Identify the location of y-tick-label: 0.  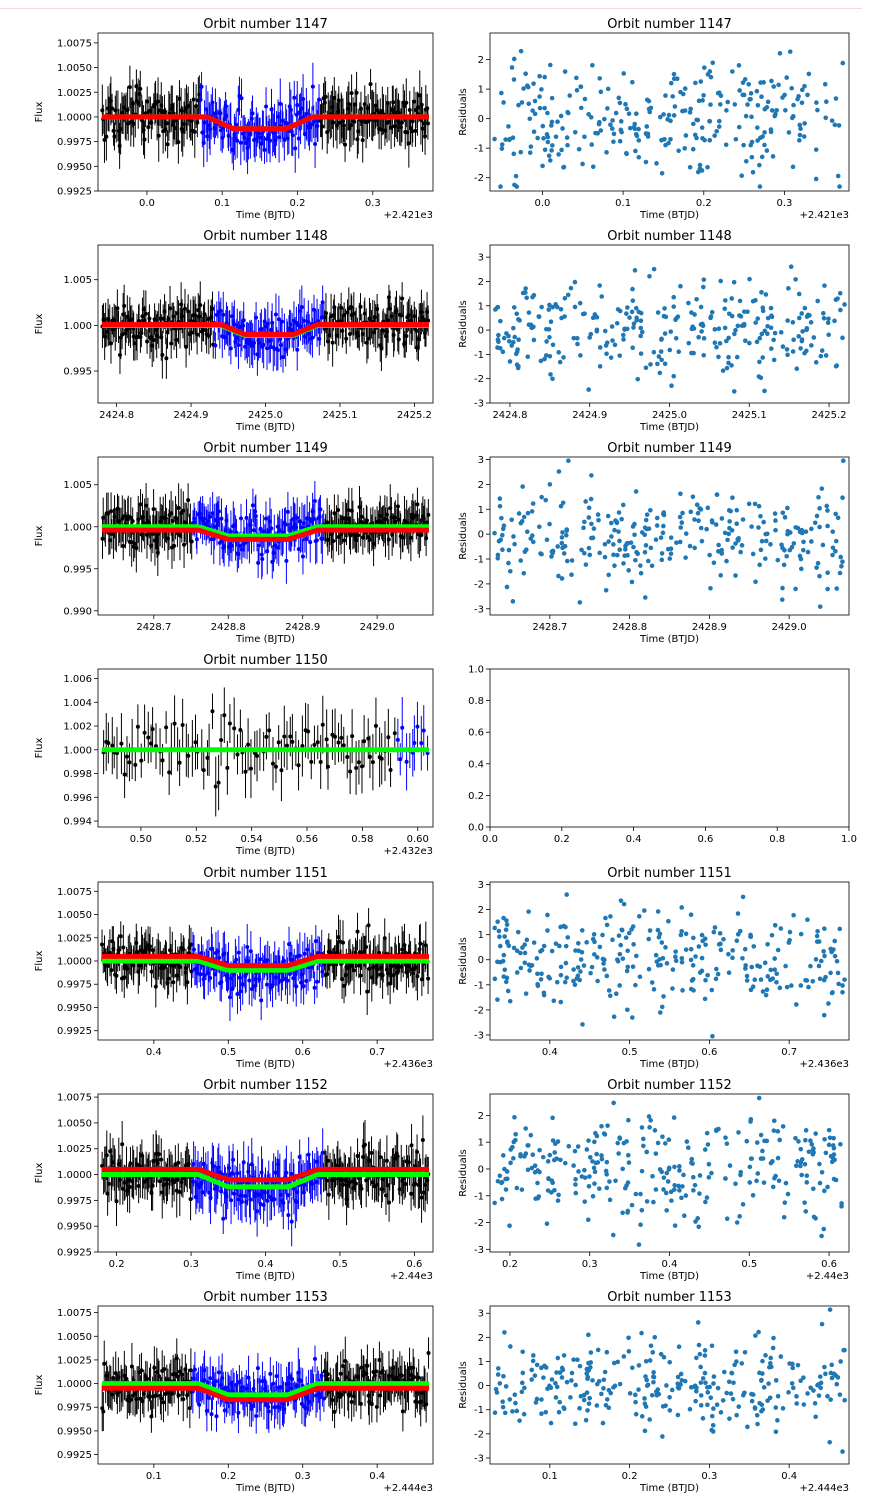
(481, 331).